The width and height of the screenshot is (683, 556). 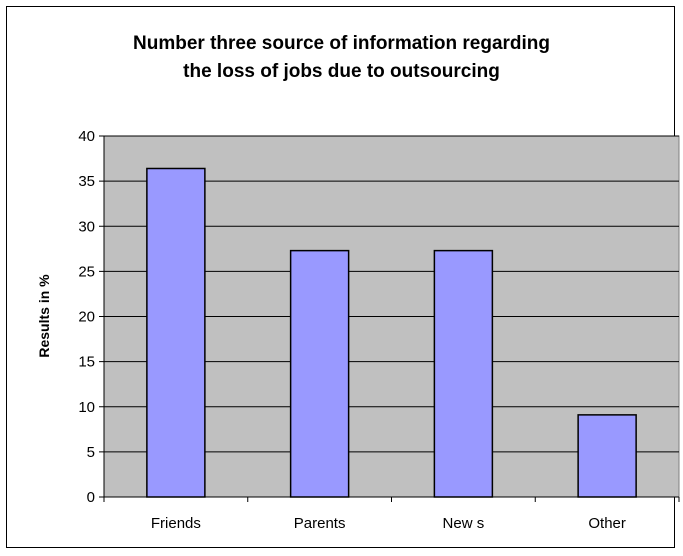 I want to click on y-tick-label: 25, so click(x=86, y=271).